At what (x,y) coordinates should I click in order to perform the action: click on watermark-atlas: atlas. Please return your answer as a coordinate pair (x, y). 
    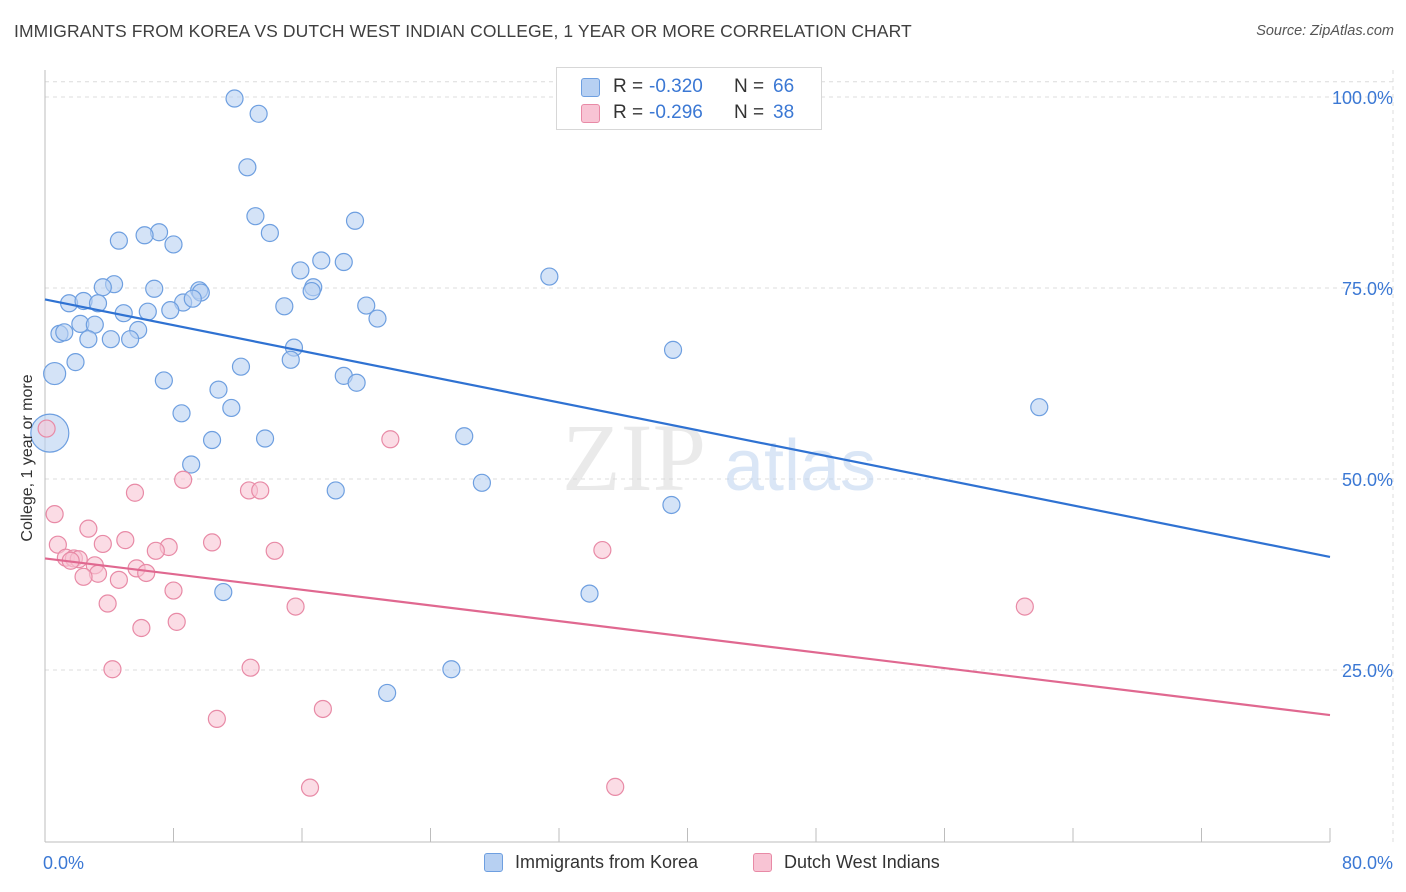
    Looking at the image, I should click on (800, 466).